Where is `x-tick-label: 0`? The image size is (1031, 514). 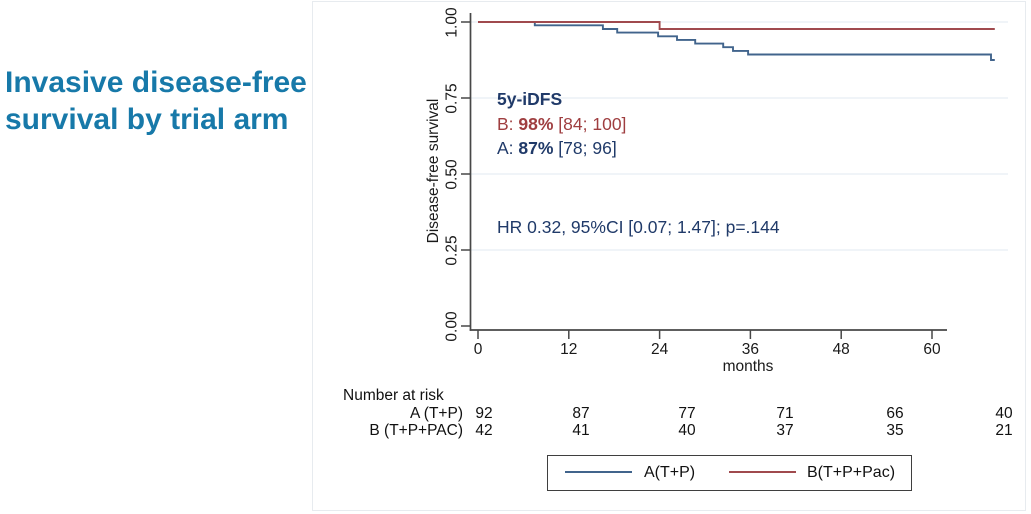
x-tick-label: 0 is located at coordinates (478, 349).